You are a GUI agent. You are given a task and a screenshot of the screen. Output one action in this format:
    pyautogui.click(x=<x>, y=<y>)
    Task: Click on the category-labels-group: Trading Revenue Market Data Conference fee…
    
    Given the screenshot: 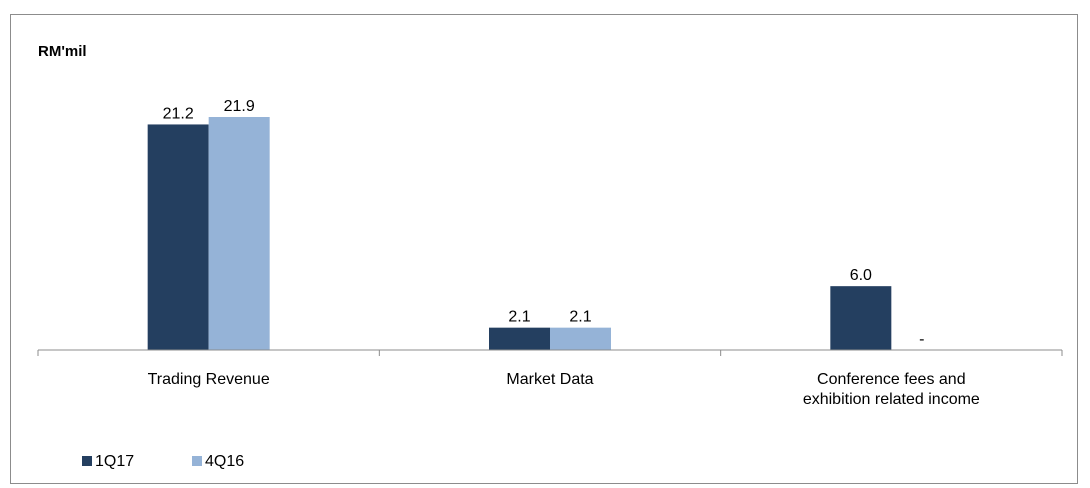 What is the action you would take?
    pyautogui.click(x=564, y=389)
    